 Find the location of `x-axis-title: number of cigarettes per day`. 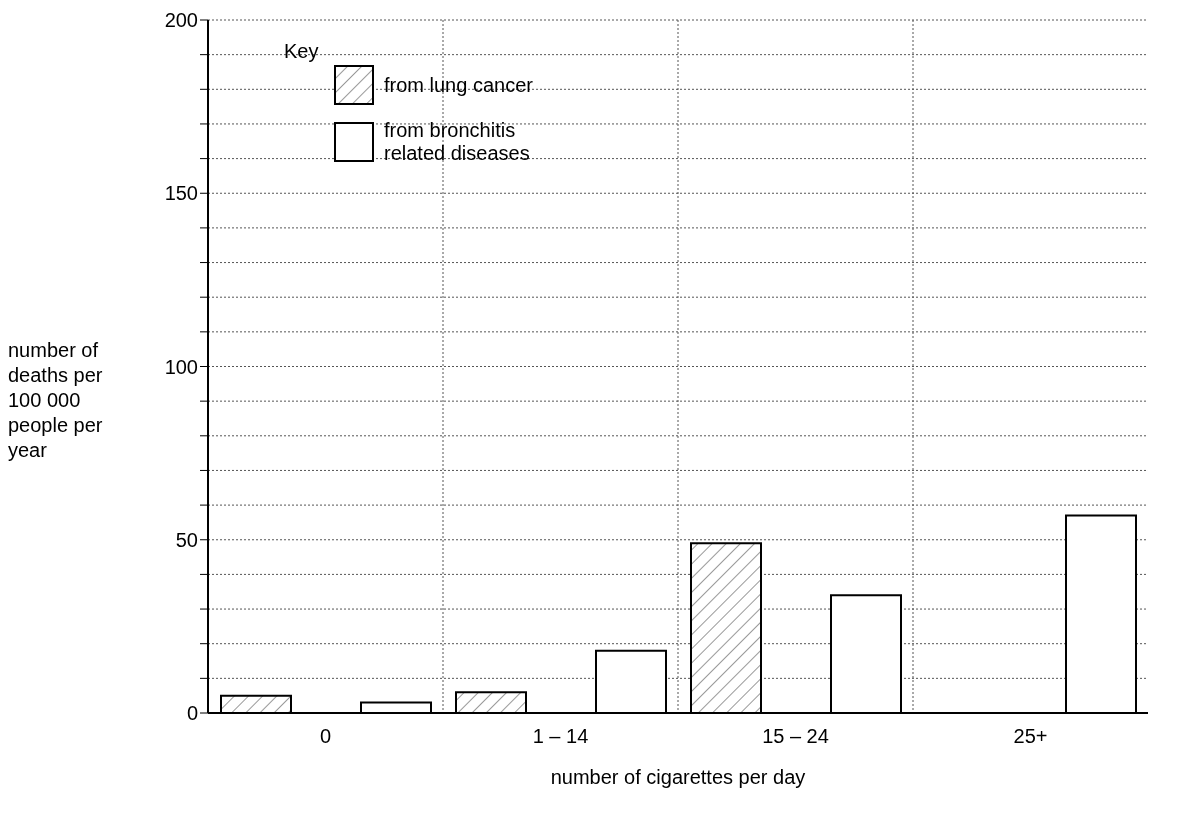

x-axis-title: number of cigarettes per day is located at coordinates (678, 777).